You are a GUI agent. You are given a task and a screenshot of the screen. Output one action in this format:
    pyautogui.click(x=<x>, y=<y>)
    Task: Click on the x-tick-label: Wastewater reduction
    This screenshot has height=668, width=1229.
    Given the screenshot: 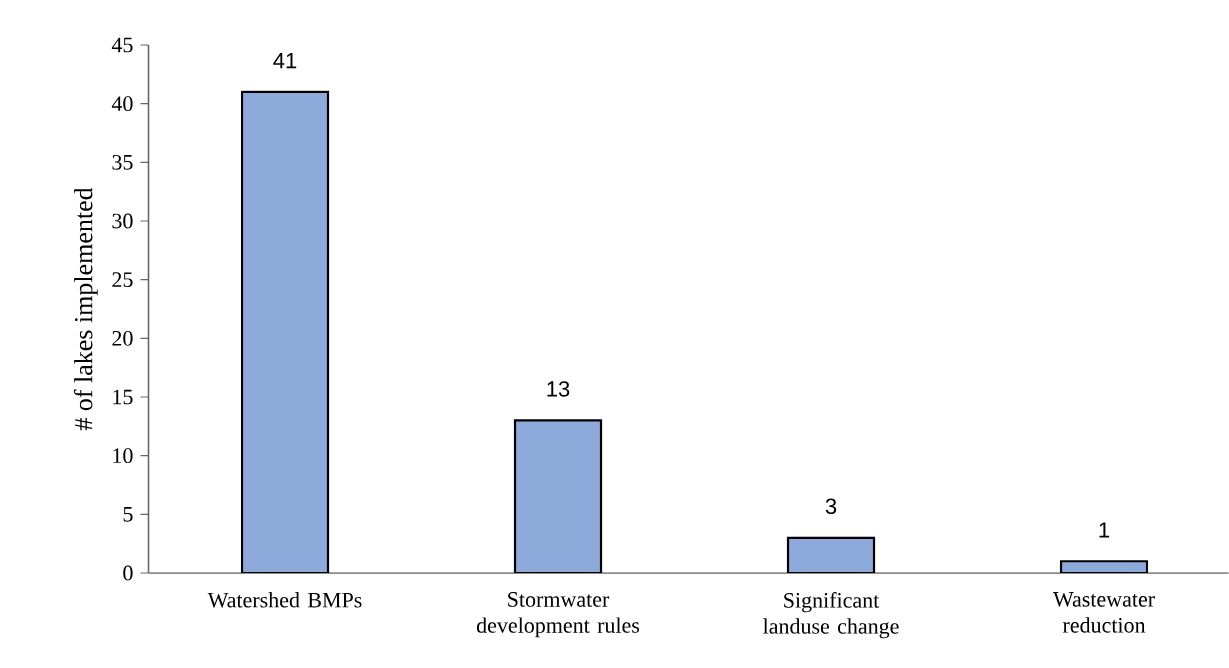 What is the action you would take?
    pyautogui.click(x=1104, y=612)
    